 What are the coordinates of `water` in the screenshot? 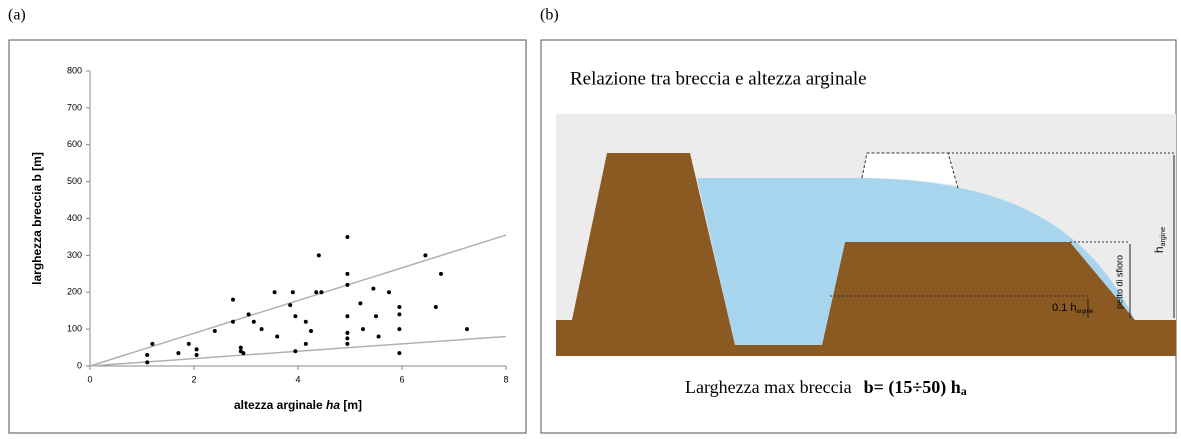 It's located at (916, 261).